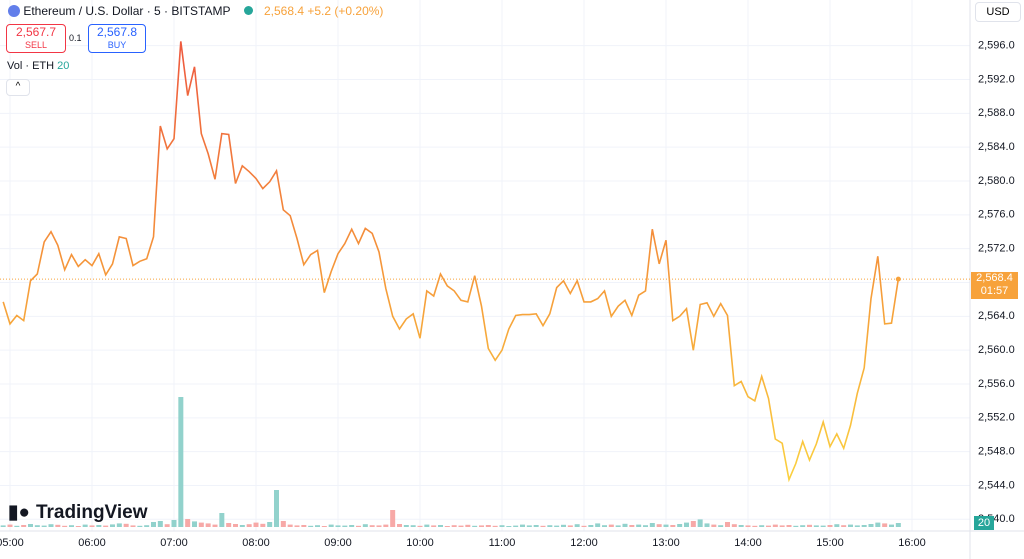 This screenshot has height=559, width=1024. What do you see at coordinates (996, 316) in the screenshot?
I see `y-tick-label: 2,564.0` at bounding box center [996, 316].